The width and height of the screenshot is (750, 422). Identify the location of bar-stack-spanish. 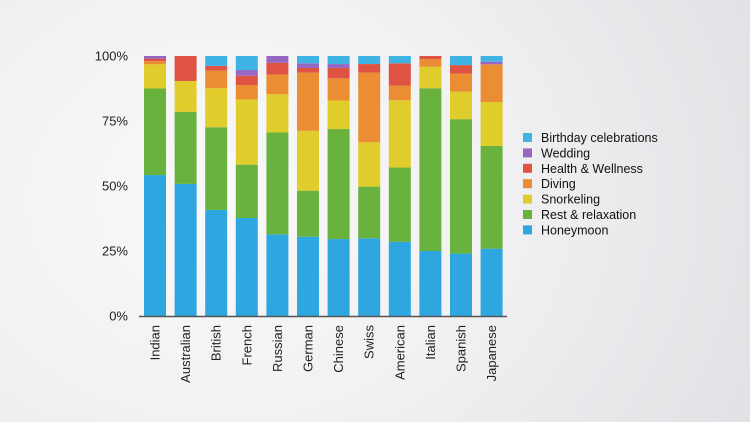
(461, 186).